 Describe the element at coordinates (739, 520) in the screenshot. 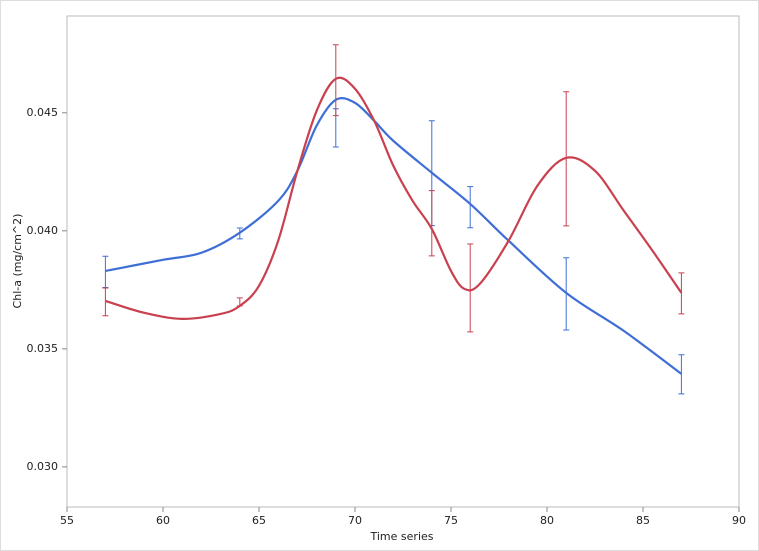

I see `x-tick-label: 90` at that location.